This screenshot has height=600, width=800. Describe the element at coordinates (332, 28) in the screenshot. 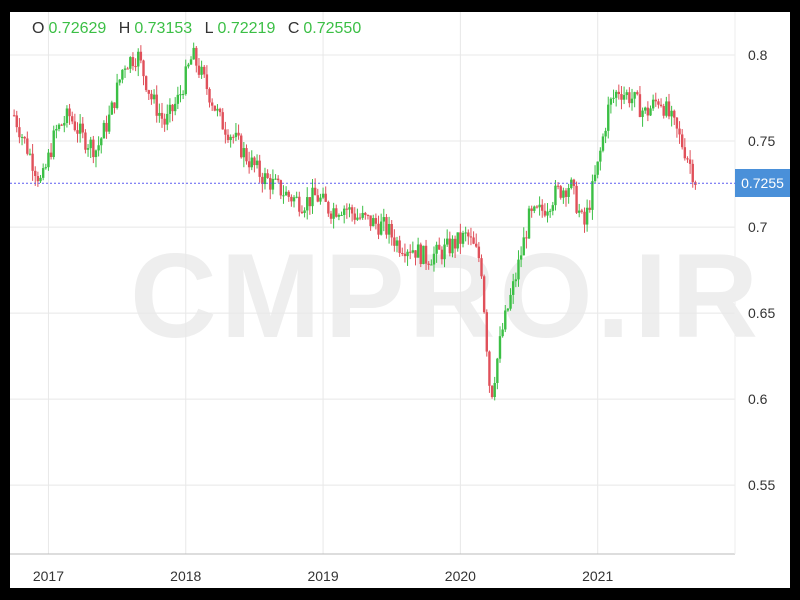

I see `close-value: 0.72550` at that location.